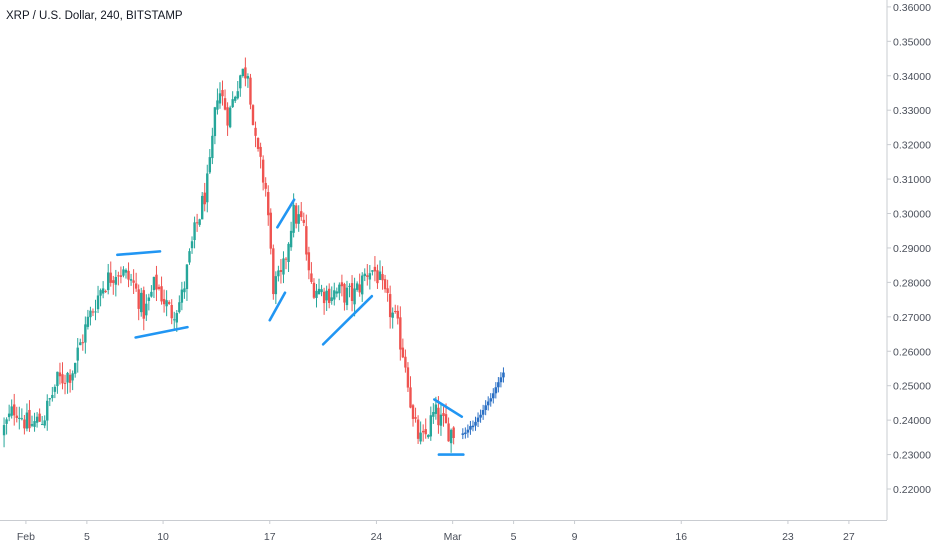  Describe the element at coordinates (849, 537) in the screenshot. I see `x-tick-label: 27` at that location.